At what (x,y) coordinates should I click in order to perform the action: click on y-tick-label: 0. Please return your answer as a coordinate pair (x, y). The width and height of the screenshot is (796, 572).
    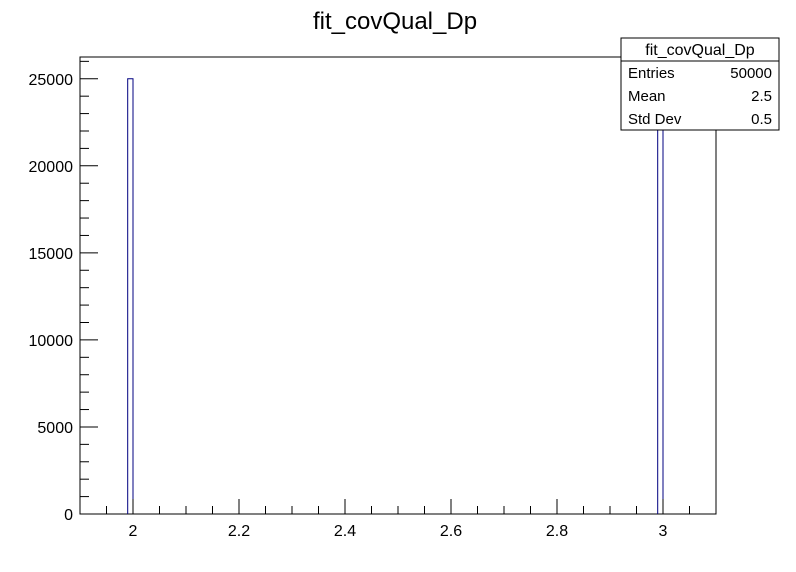
    Looking at the image, I should click on (68, 515).